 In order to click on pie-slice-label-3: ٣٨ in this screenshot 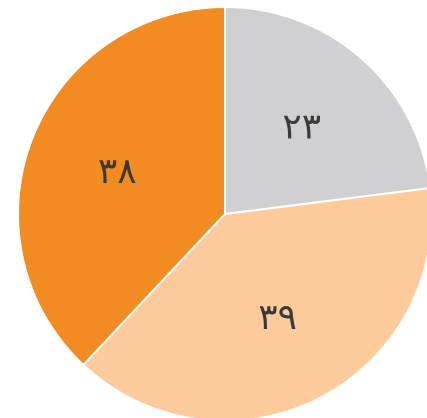, I will do `click(117, 171)`.